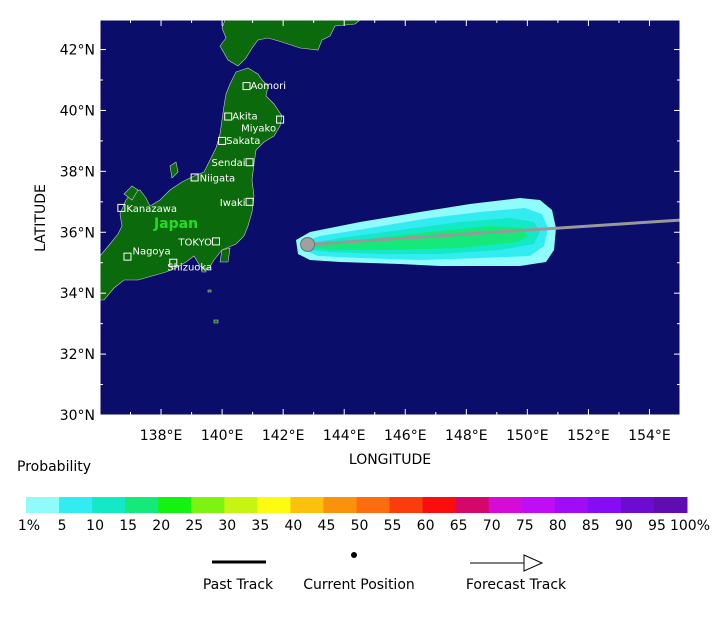  I want to click on legend-label: 25, so click(194, 526).